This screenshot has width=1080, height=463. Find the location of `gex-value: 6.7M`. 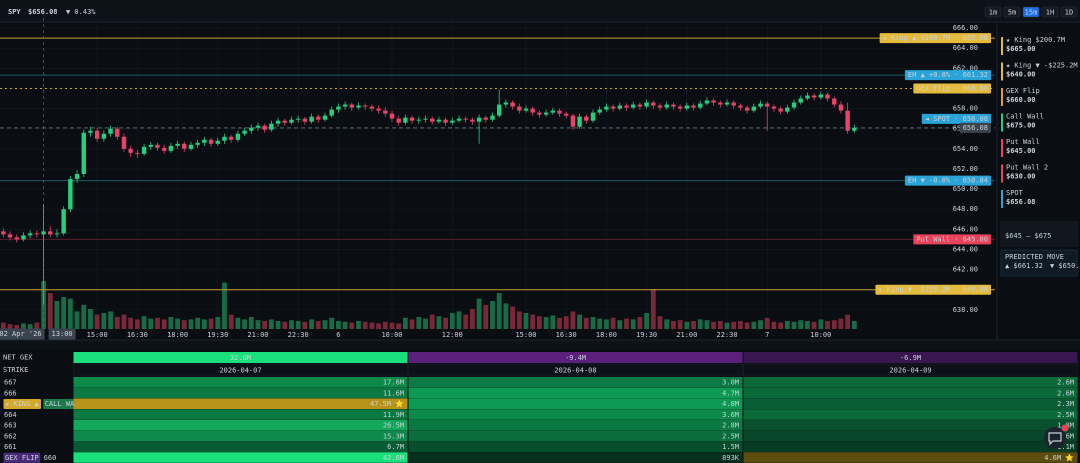

gex-value: 6.7M is located at coordinates (395, 447).